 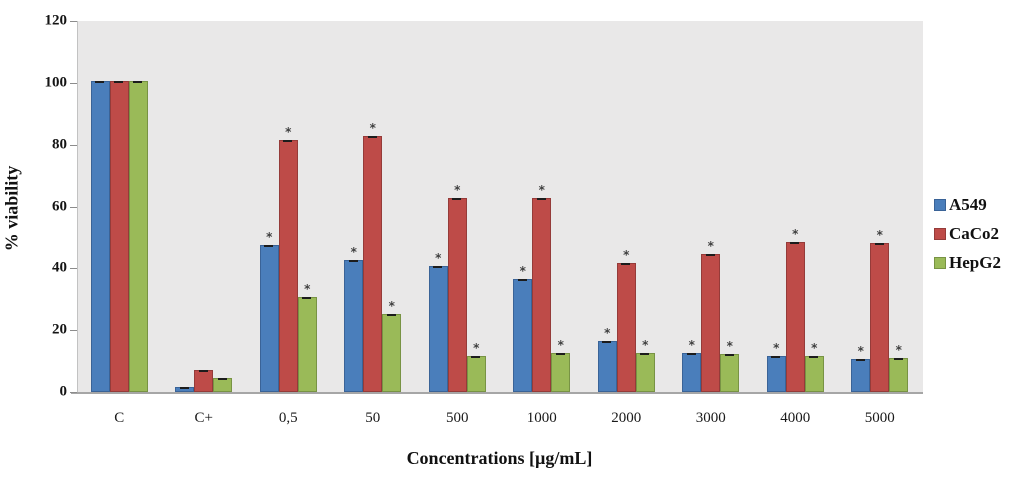 What do you see at coordinates (795, 309) in the screenshot?
I see `bar-CaCo2-4000: *` at bounding box center [795, 309].